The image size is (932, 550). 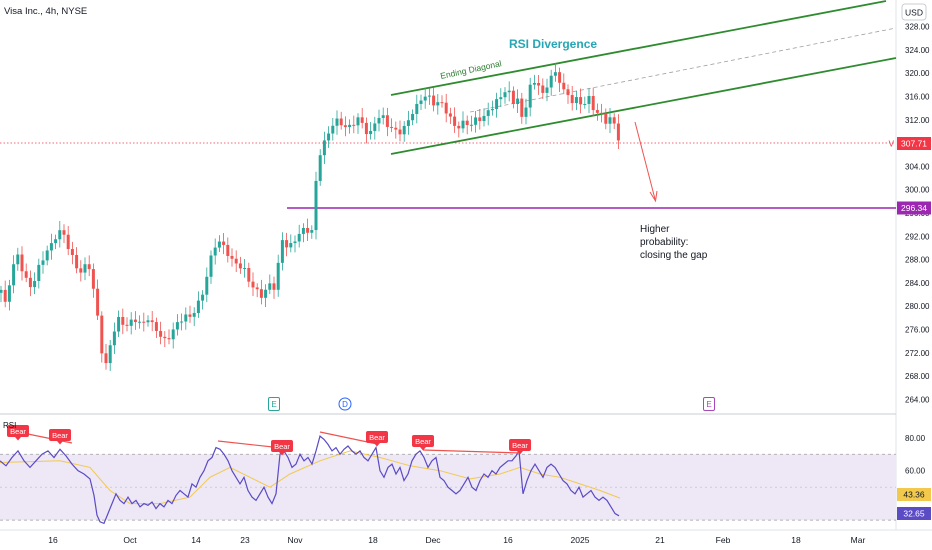 I want to click on dividend-marker, so click(x=345, y=404).